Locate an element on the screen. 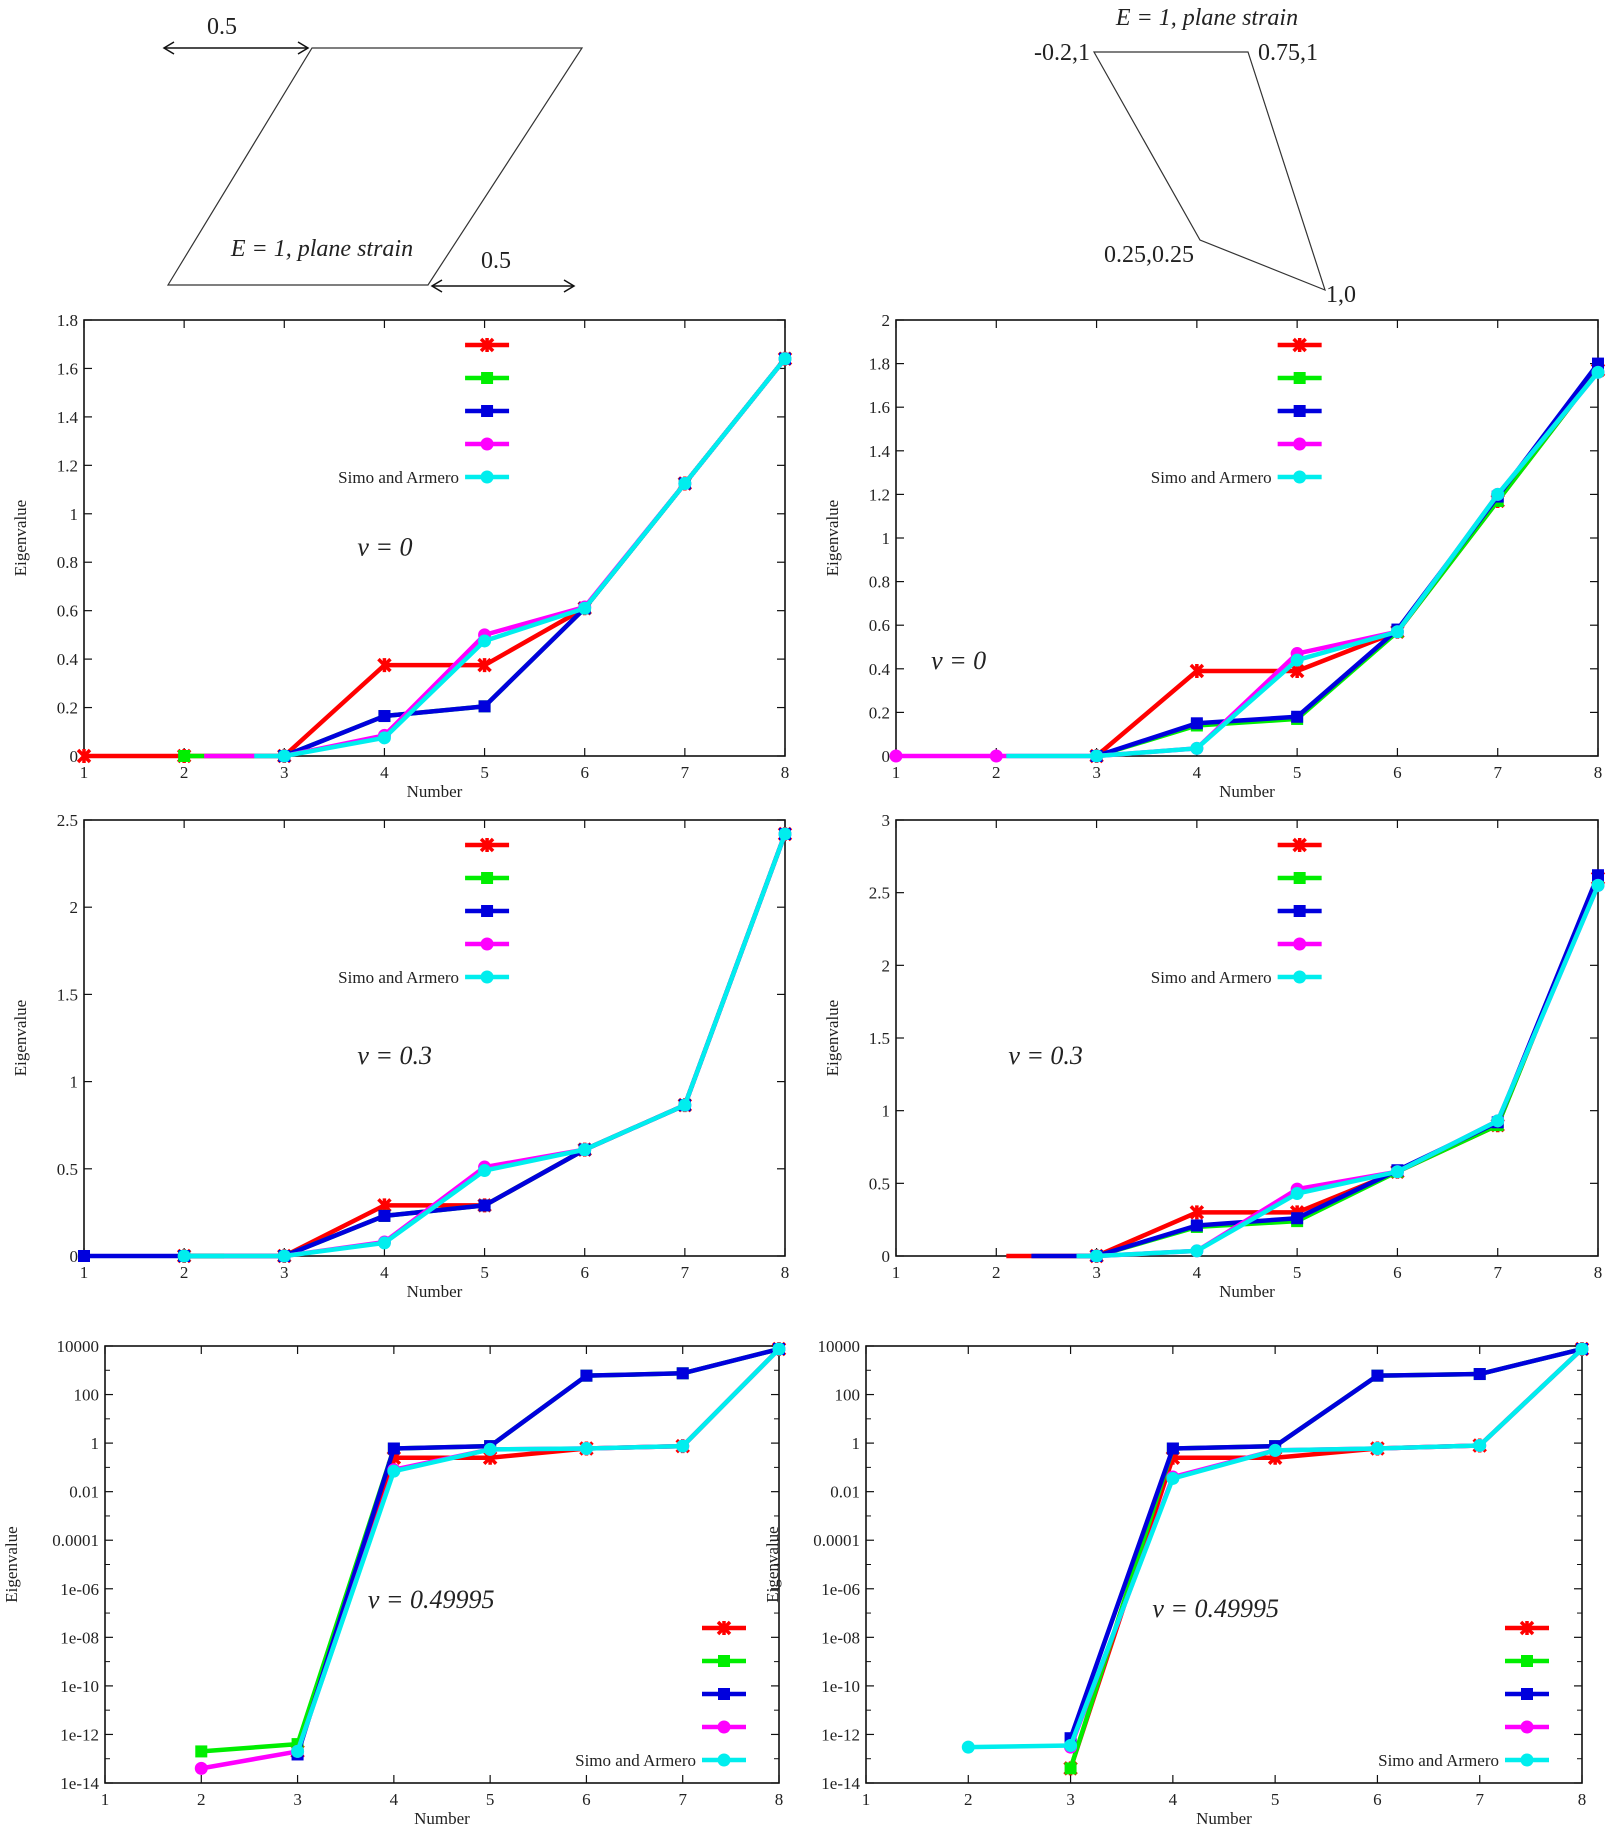 This screenshot has width=1610, height=1829. y-tick-label: 3 is located at coordinates (886, 820).